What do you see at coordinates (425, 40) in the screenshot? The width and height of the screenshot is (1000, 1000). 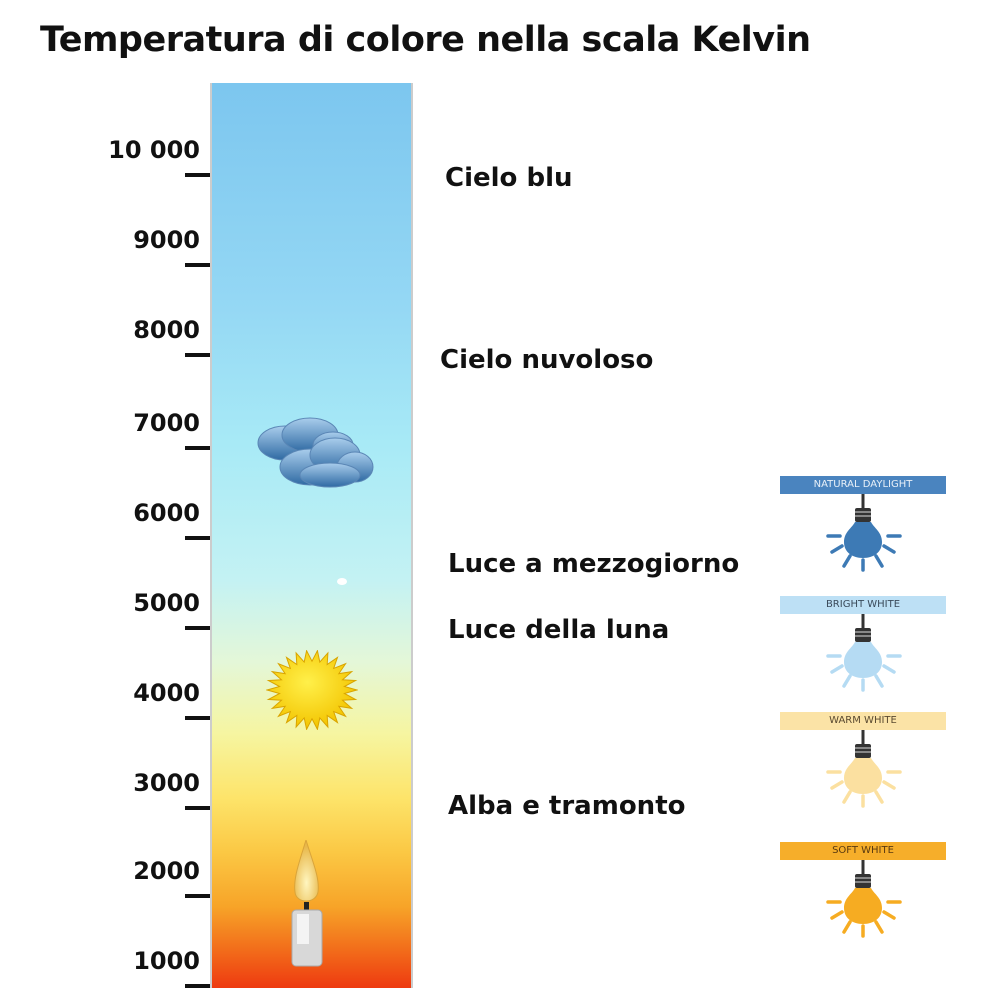 I see `page-title: Temperatura di colore nella scala Kelvin` at bounding box center [425, 40].